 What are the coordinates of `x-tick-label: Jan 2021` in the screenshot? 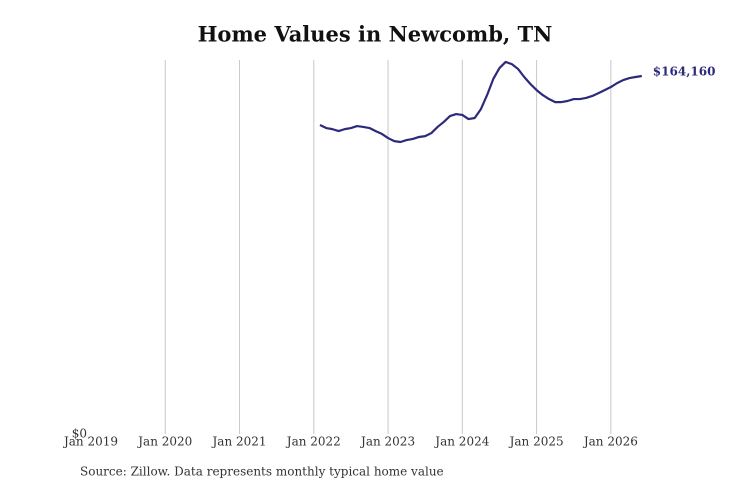 It's located at (239, 442).